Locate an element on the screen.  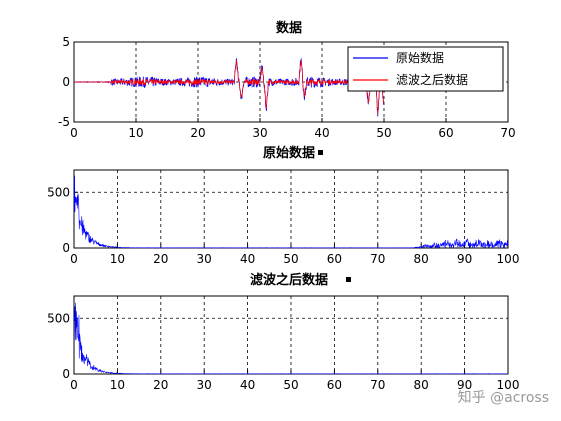
y-tick-label: -5 is located at coordinates (64, 122).